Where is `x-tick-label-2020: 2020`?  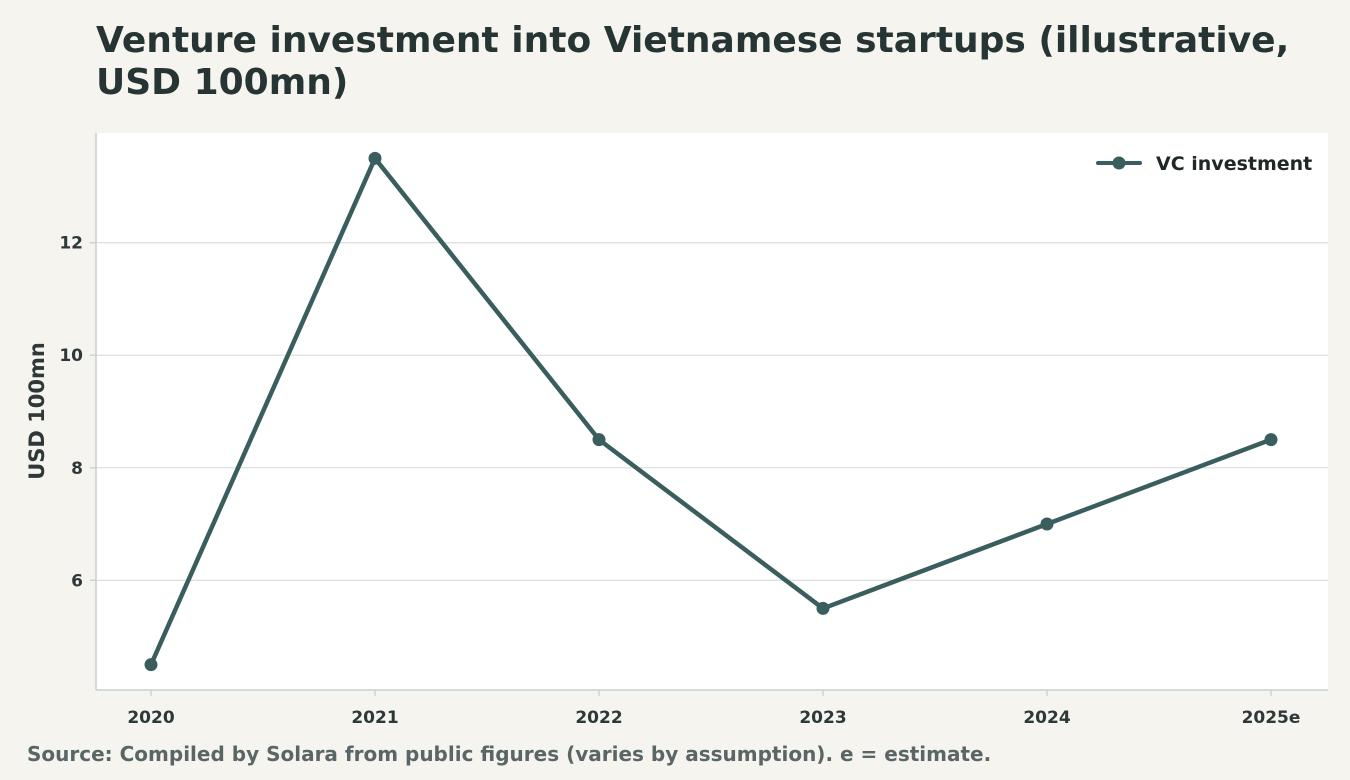 x-tick-label-2020: 2020 is located at coordinates (150, 718).